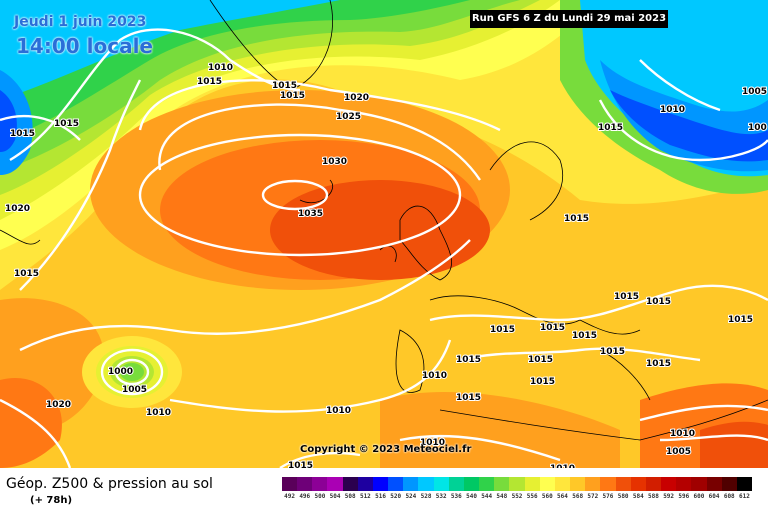  Describe the element at coordinates (396, 496) in the screenshot. I see `legend-value: 520` at that location.